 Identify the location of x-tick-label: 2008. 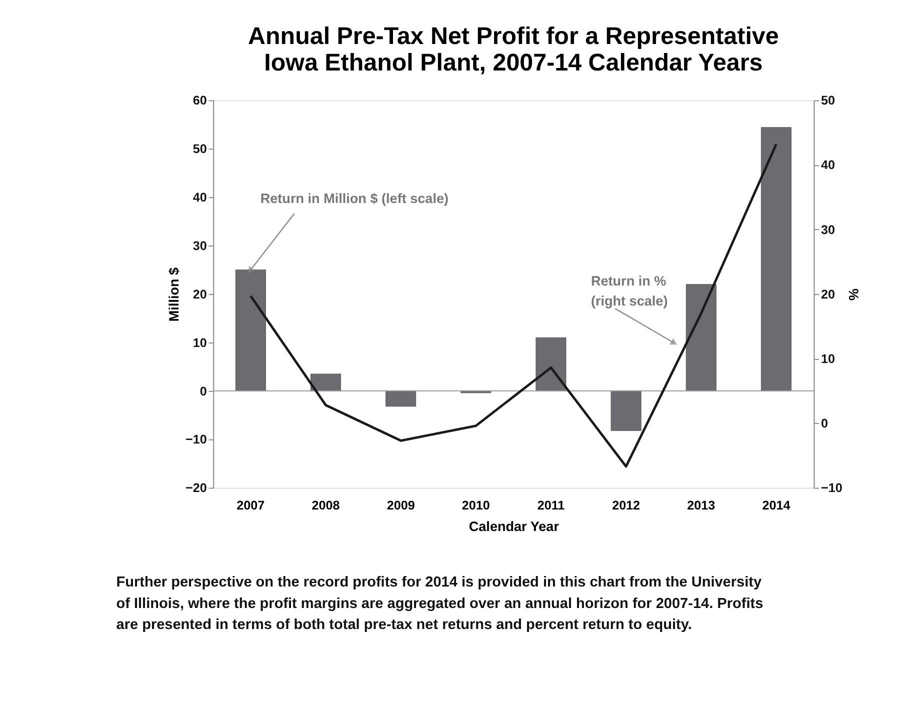
(326, 505).